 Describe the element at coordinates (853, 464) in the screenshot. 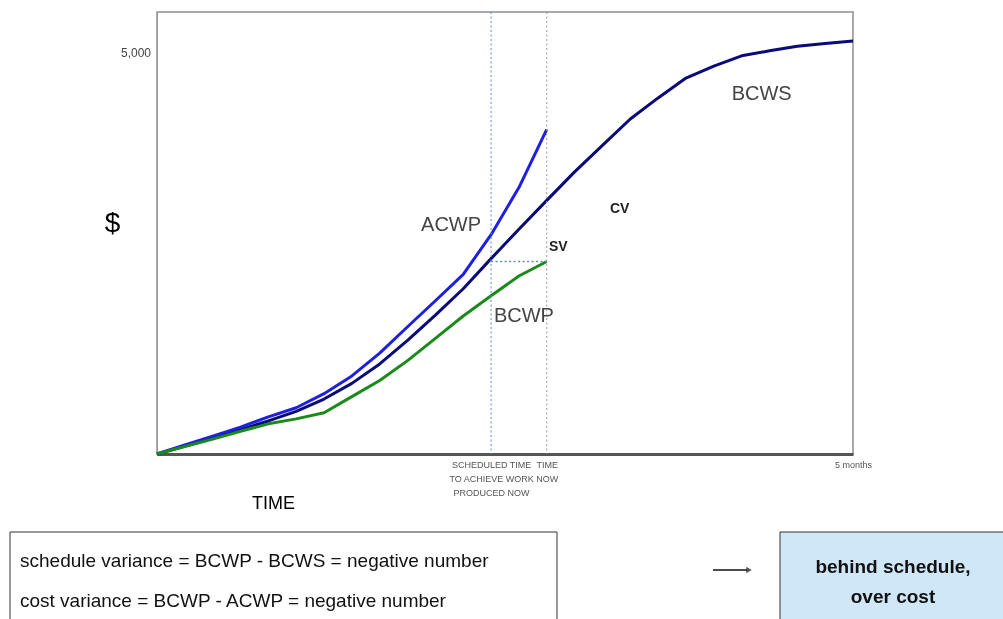

I see `x-tick-label: 5 months` at that location.